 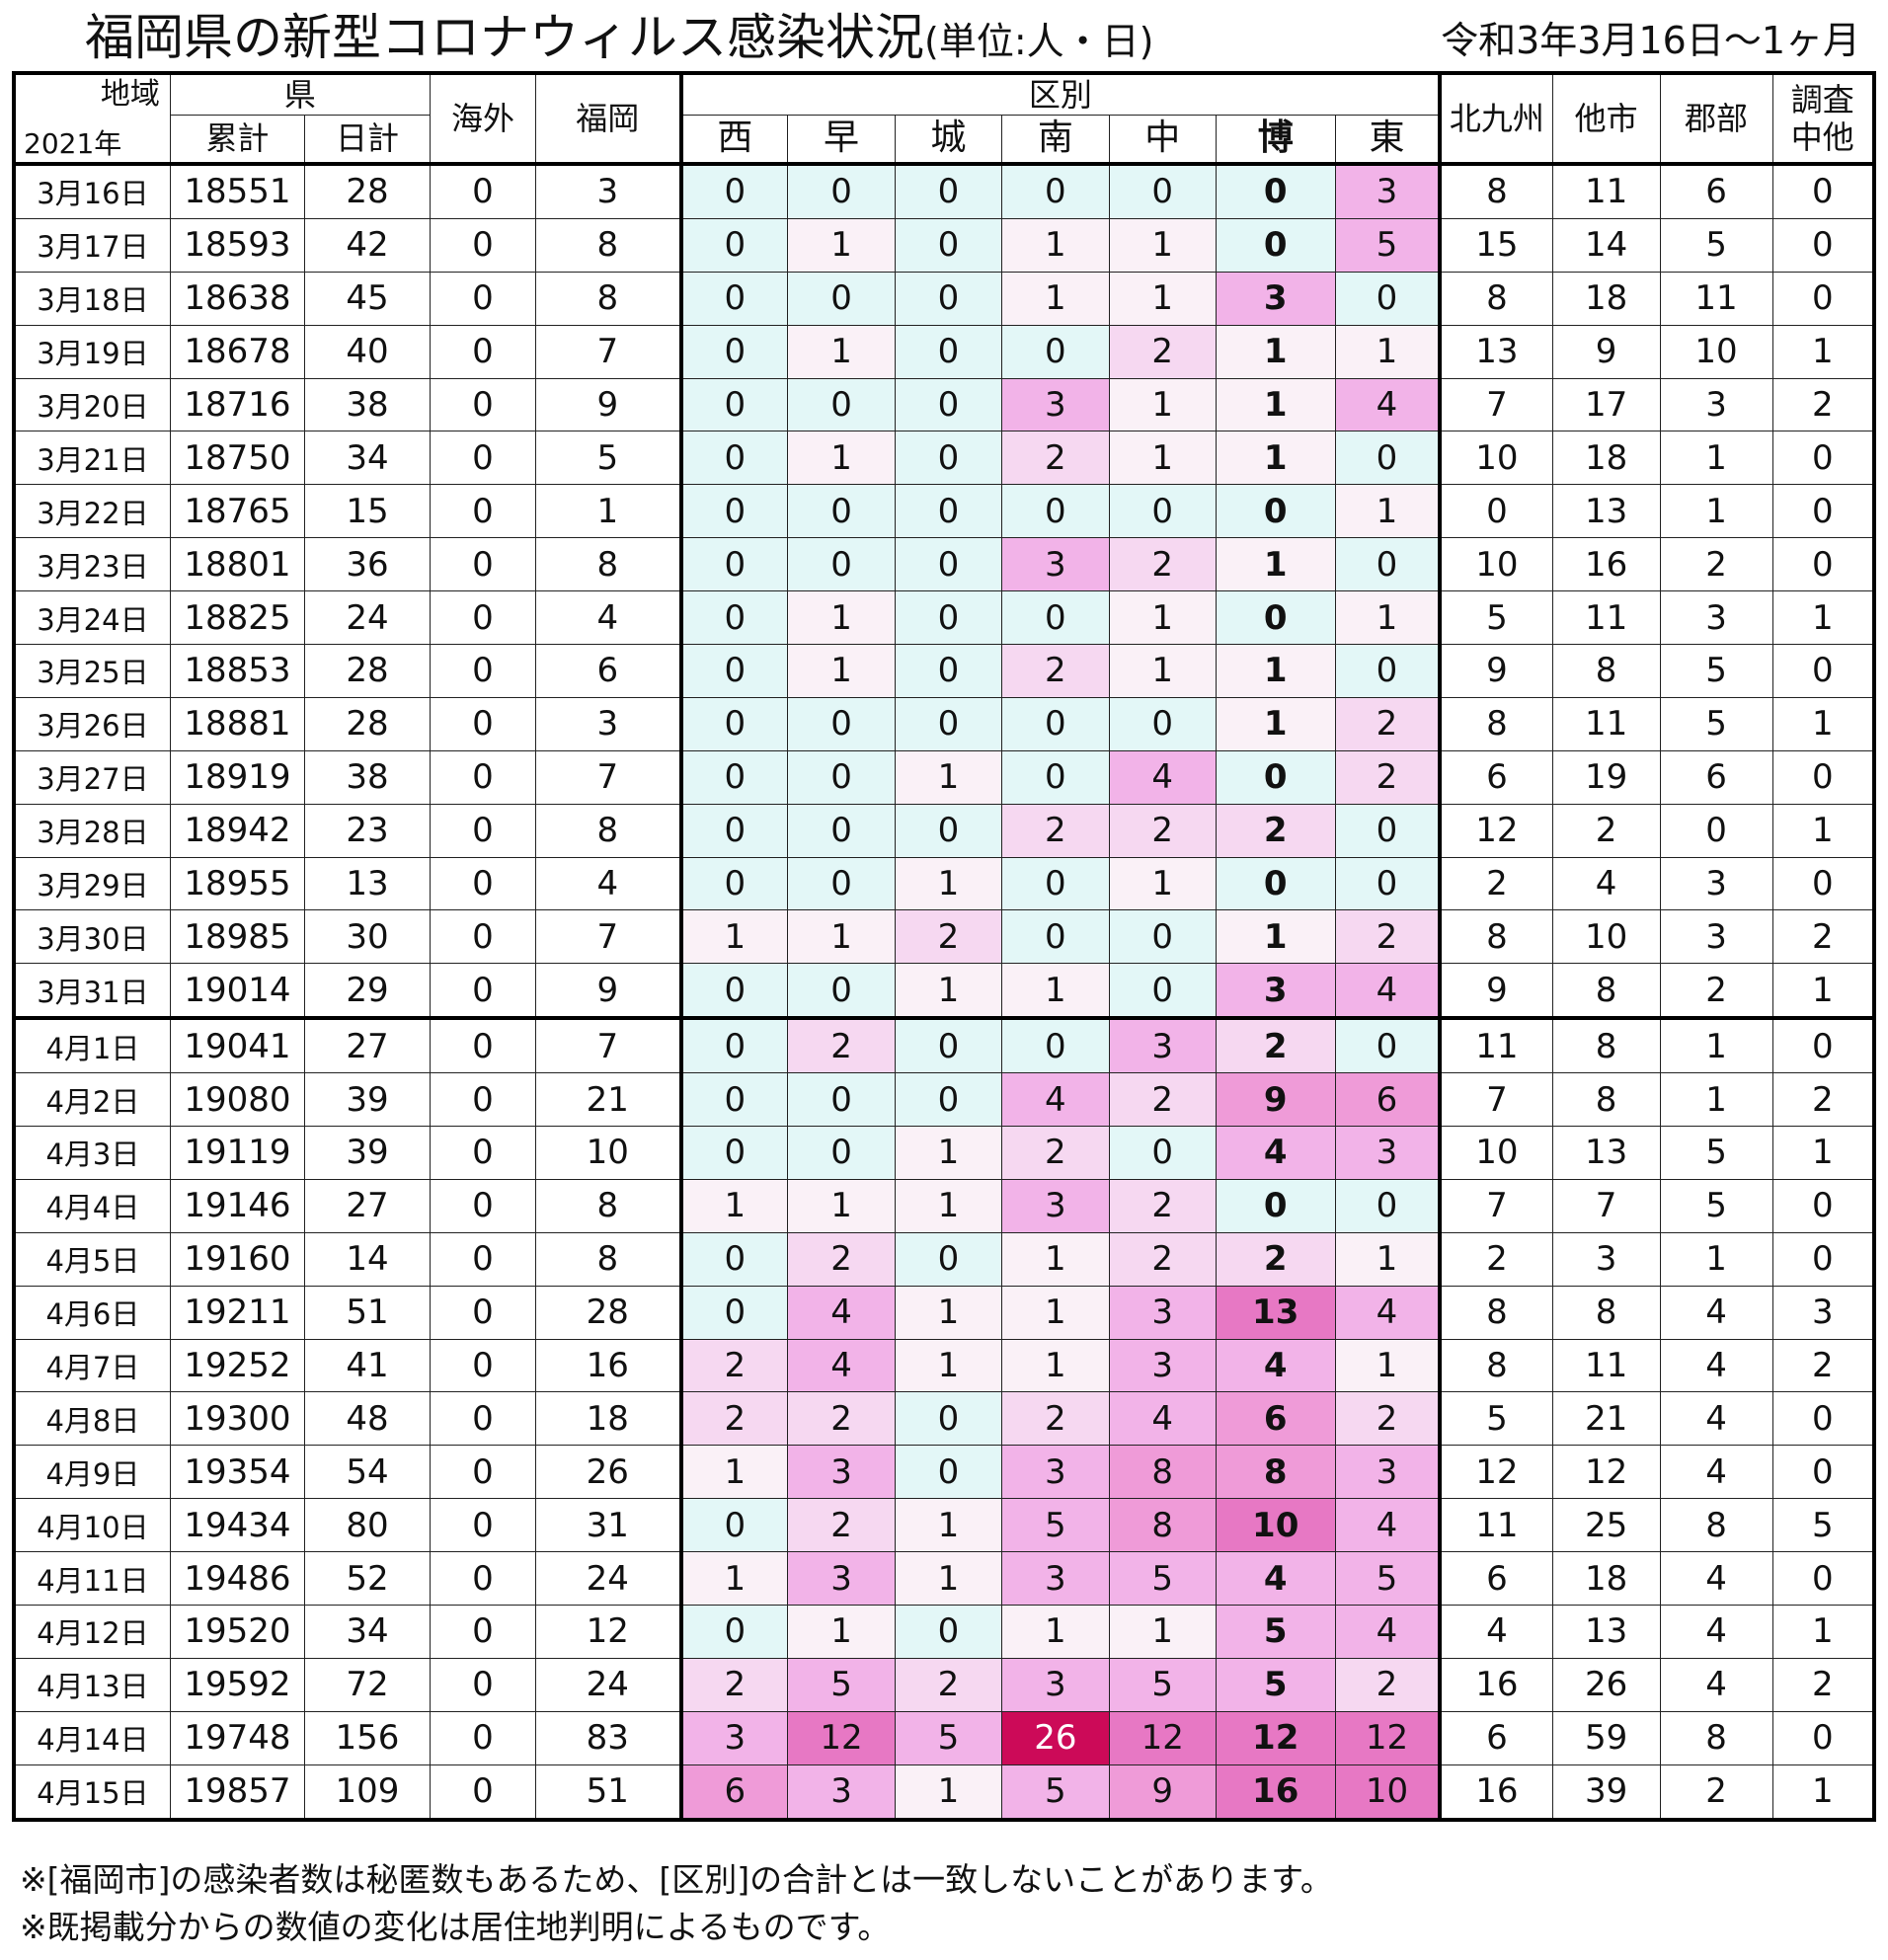 I want to click on table-row: 4月12日 19520 34 0 12 0 1 0 1 1 5 4 4 13 4 1, so click(x=944, y=1632).